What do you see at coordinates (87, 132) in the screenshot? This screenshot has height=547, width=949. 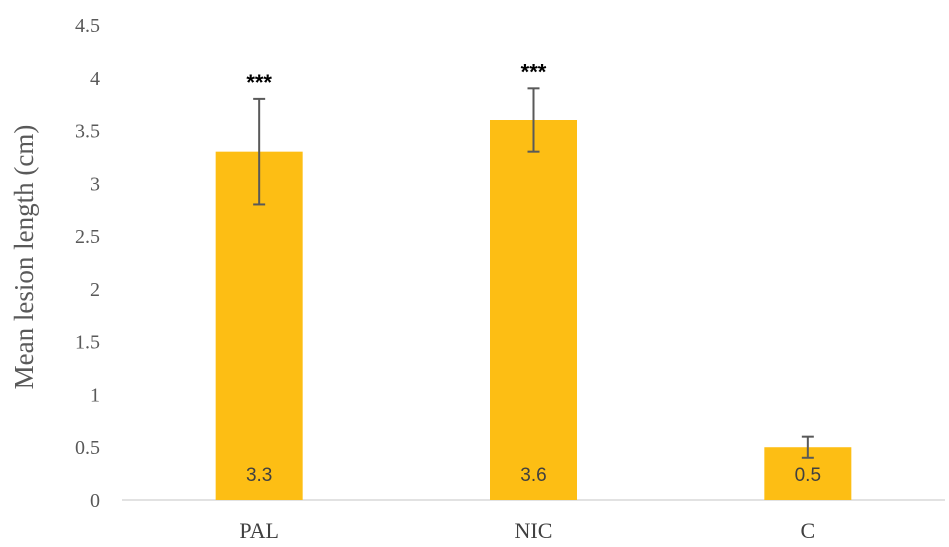 I see `y-tick-label: 3.5` at bounding box center [87, 132].